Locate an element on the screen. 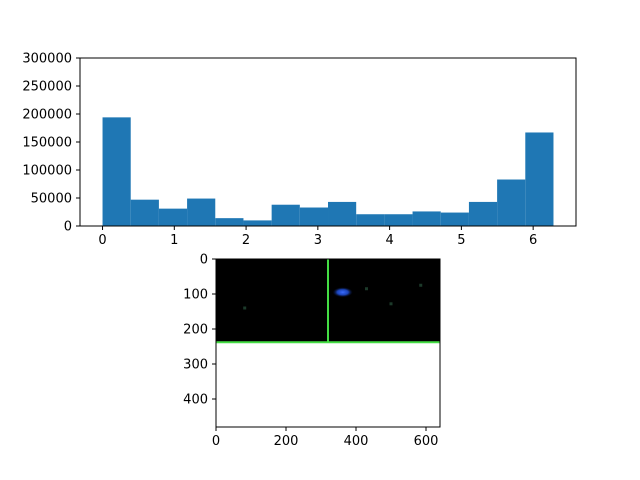  image-y-tick-label: 200 is located at coordinates (195, 330).